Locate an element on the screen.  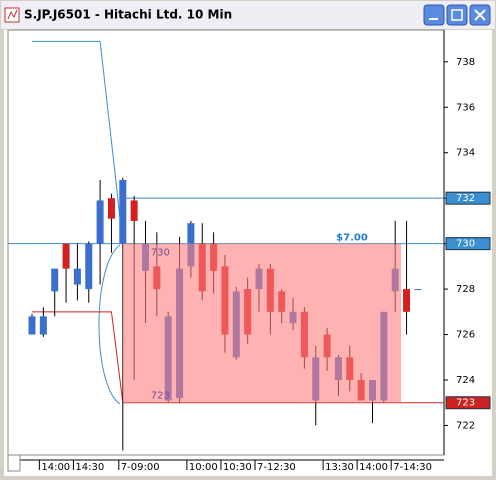
x-tick-label: 10:30 is located at coordinates (237, 467).